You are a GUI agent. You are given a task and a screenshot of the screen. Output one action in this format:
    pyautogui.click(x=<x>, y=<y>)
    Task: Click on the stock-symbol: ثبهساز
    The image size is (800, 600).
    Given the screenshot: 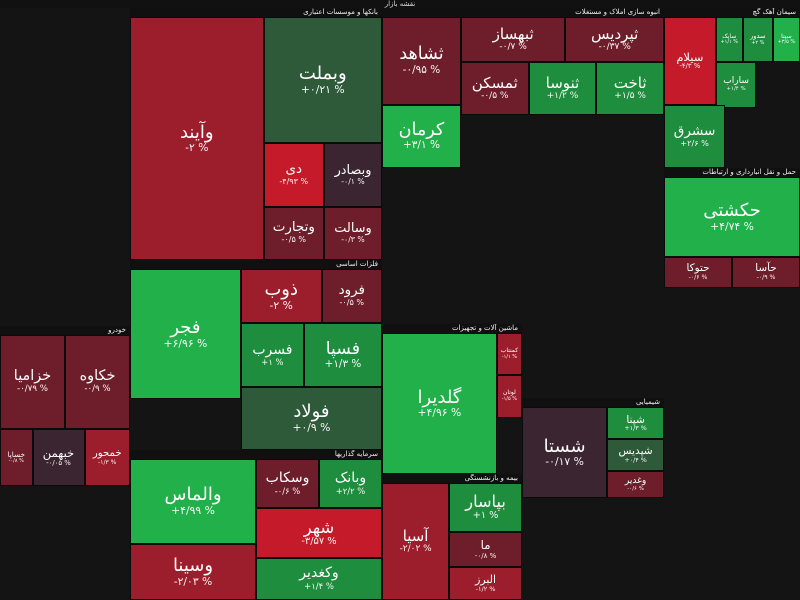 What is the action you would take?
    pyautogui.click(x=513, y=34)
    